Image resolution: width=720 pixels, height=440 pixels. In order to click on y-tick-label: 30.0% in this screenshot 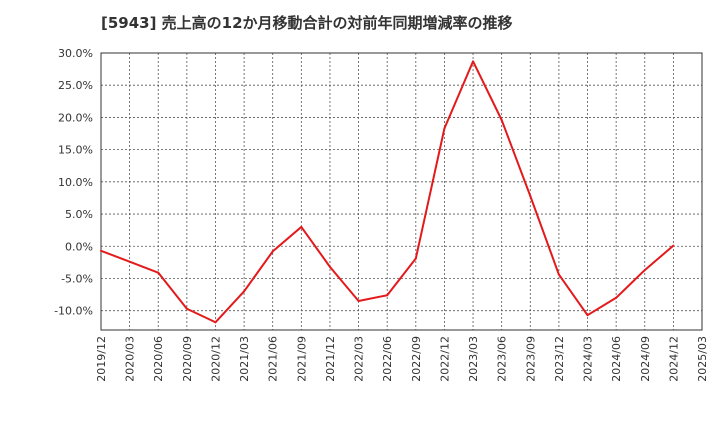, I will do `click(75, 53)`.